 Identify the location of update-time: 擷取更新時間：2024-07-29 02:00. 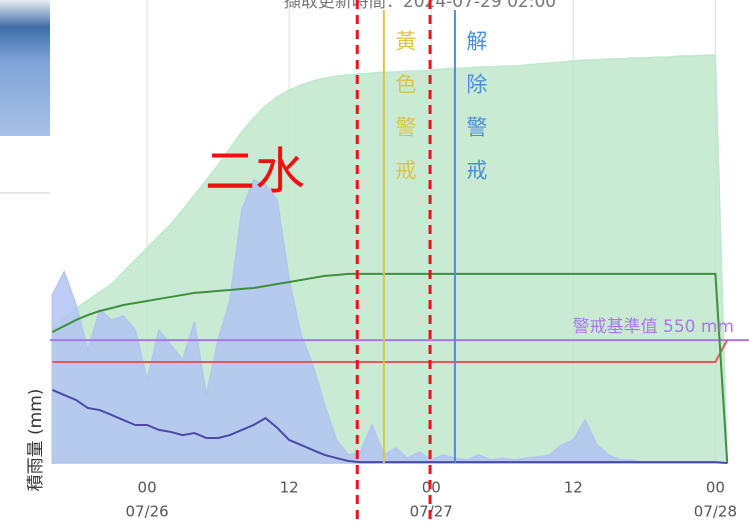
(420, 6).